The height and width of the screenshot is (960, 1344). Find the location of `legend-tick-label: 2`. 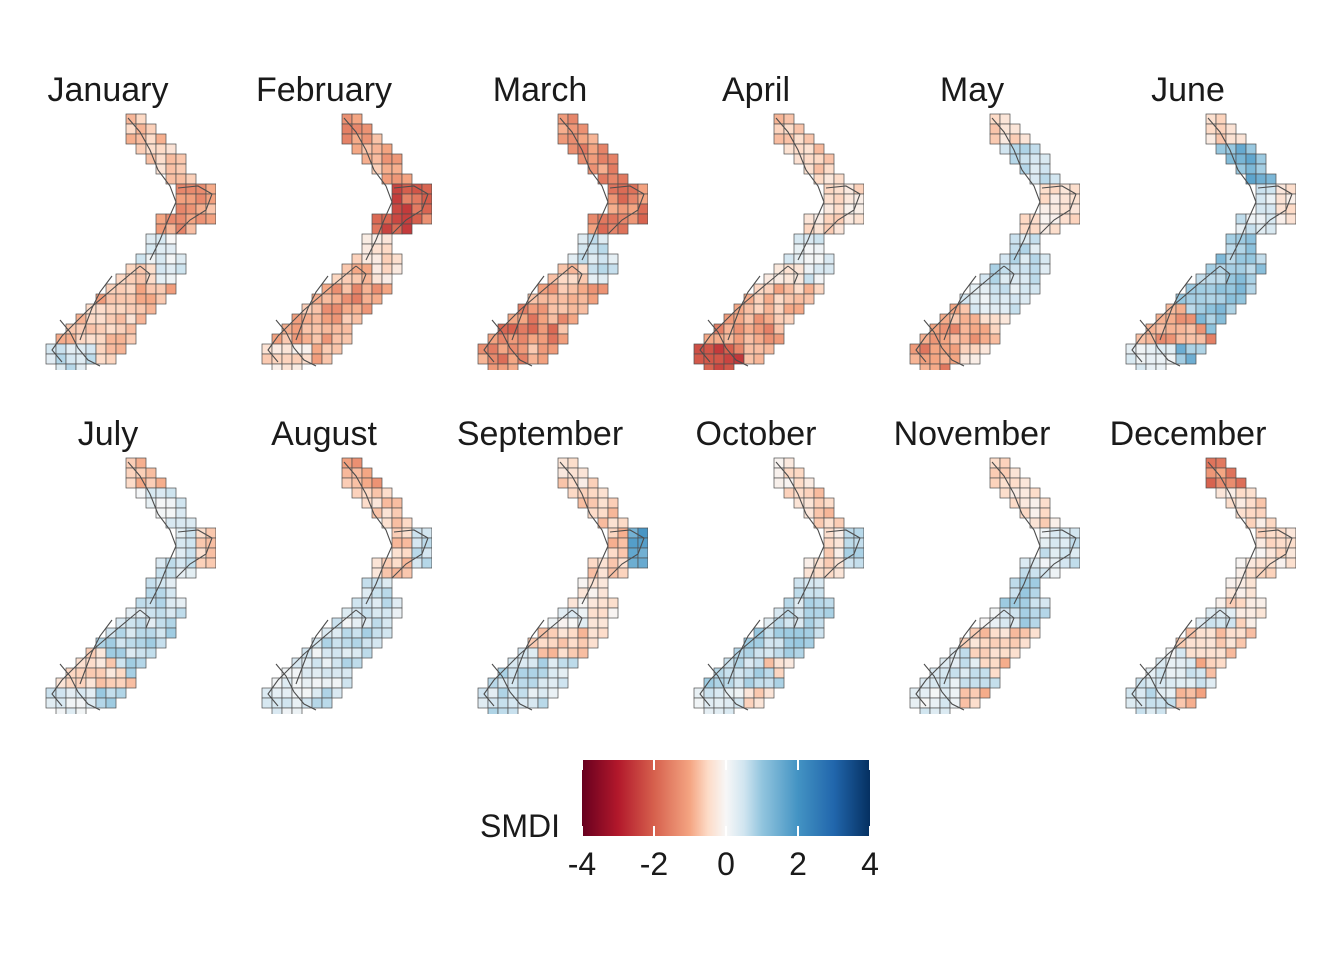

legend-tick-label: 2 is located at coordinates (798, 864).